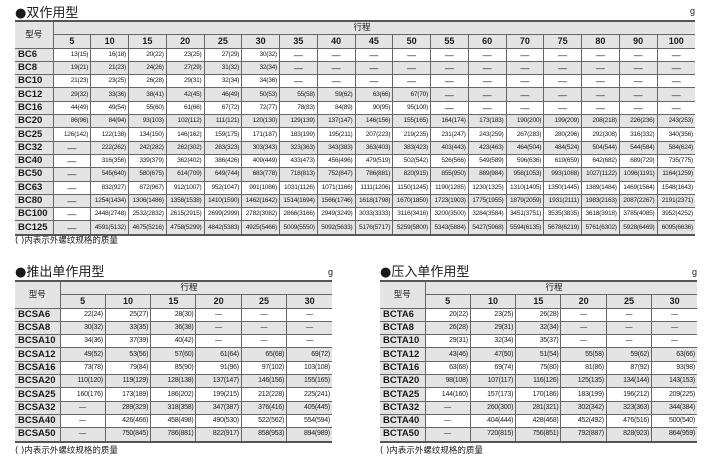 The image size is (714, 459). I want to click on mass-cell: 63(68), so click(447, 368).